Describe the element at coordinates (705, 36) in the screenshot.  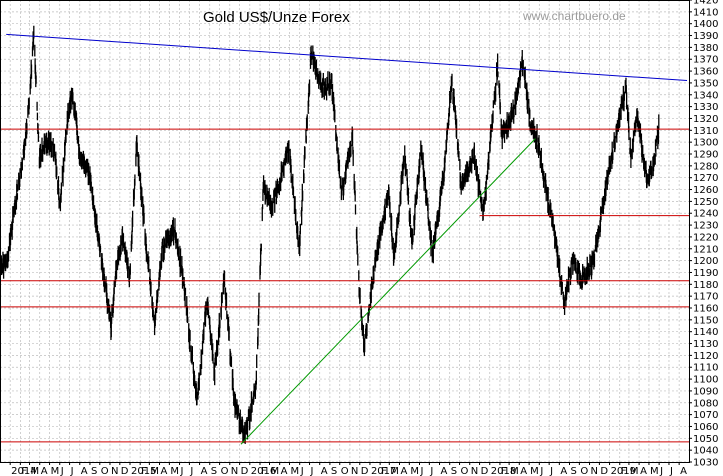
I see `y-tick-label: 1390` at that location.